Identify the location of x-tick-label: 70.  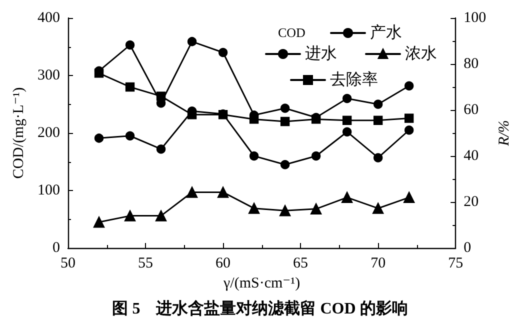
(378, 264).